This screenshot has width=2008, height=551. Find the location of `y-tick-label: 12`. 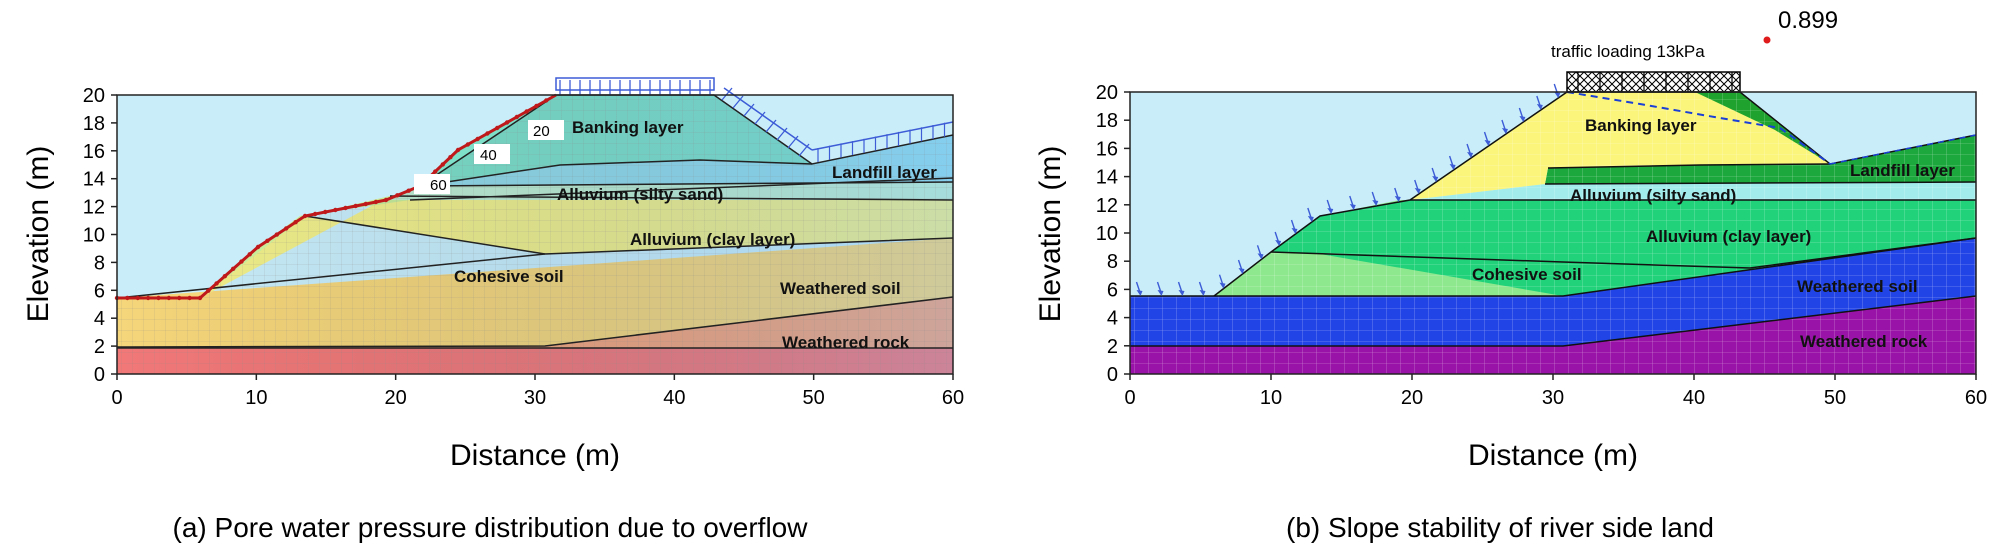

y-tick-label: 12 is located at coordinates (1107, 206).